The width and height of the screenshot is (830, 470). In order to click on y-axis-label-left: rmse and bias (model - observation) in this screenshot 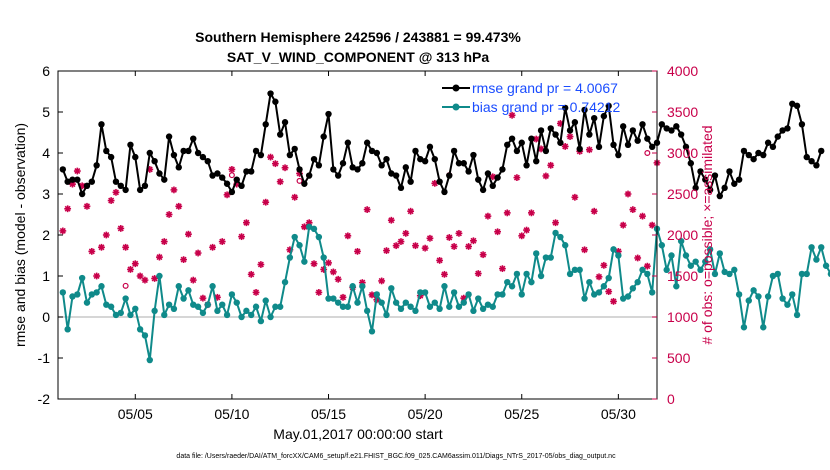, I will do `click(20, 235)`.